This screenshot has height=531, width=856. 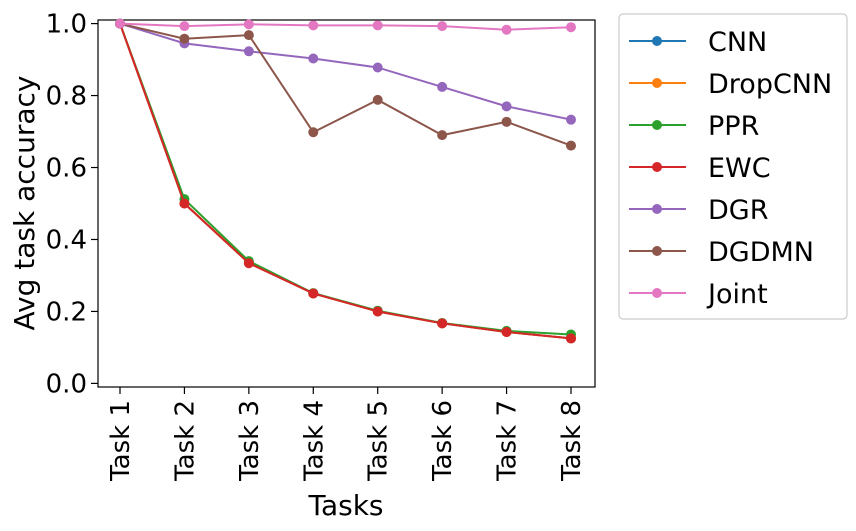 I want to click on y-tick-label: 0.8, so click(x=66, y=97).